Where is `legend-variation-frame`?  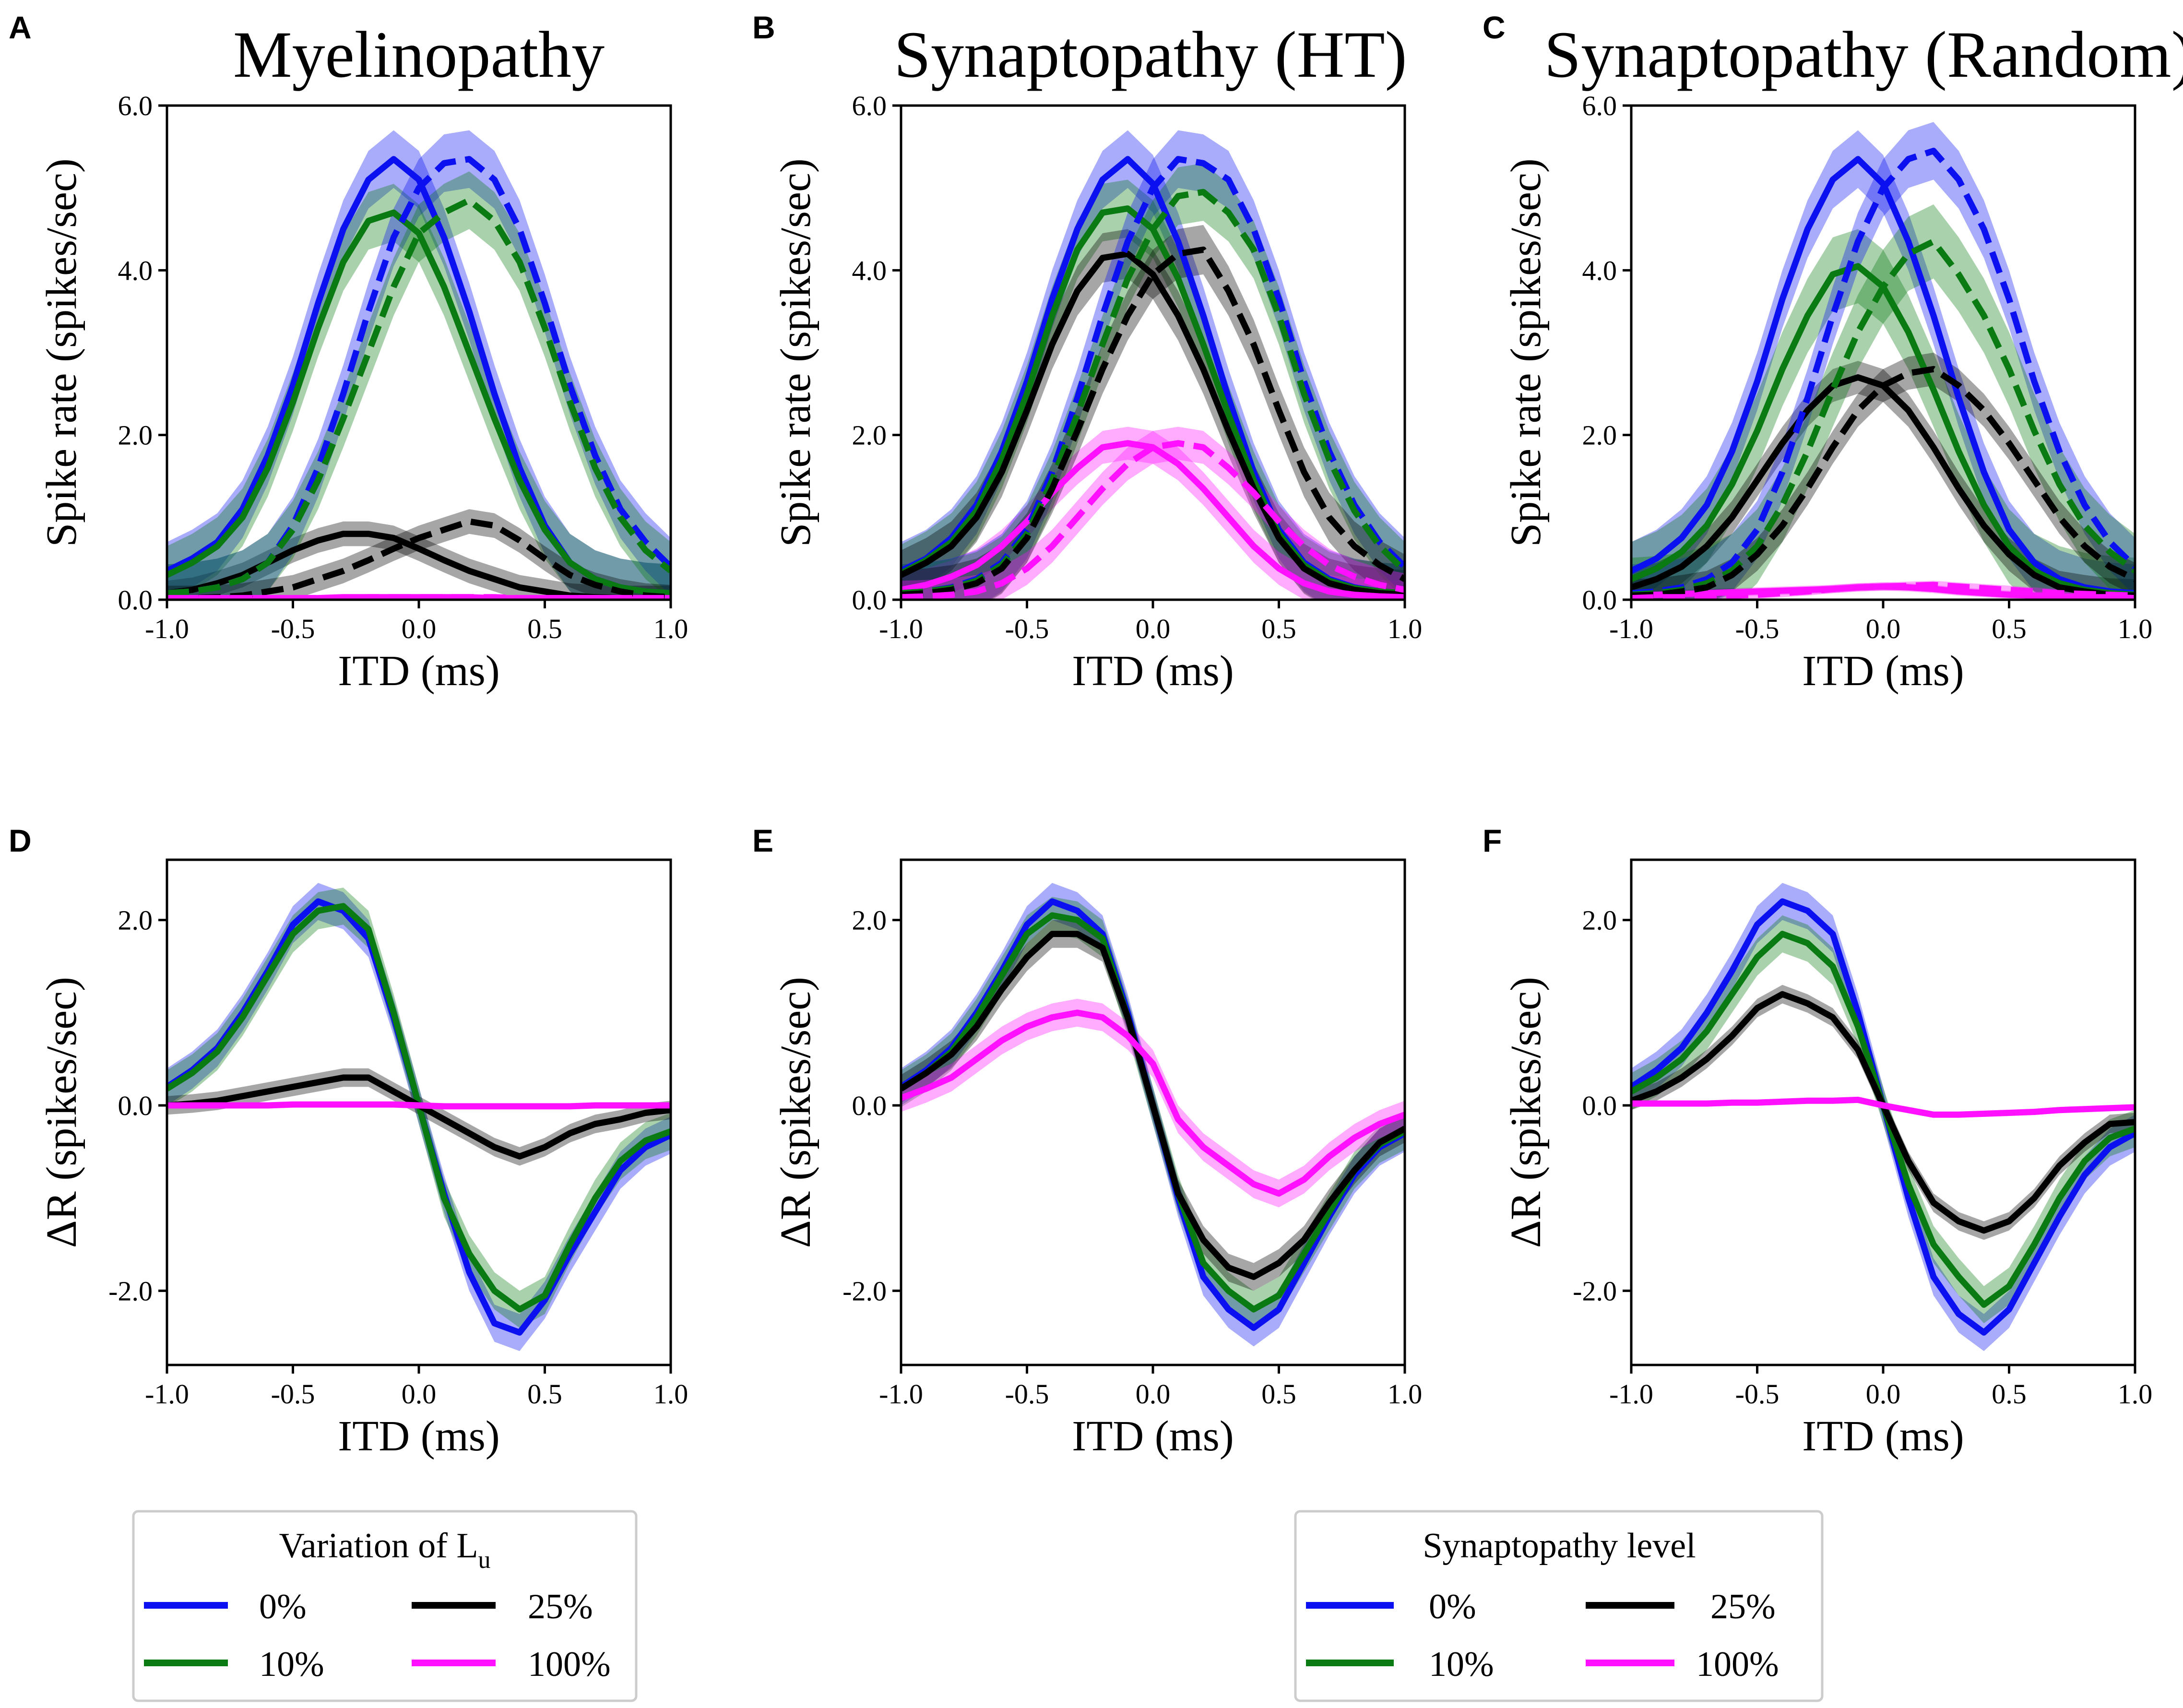 legend-variation-frame is located at coordinates (385, 1606).